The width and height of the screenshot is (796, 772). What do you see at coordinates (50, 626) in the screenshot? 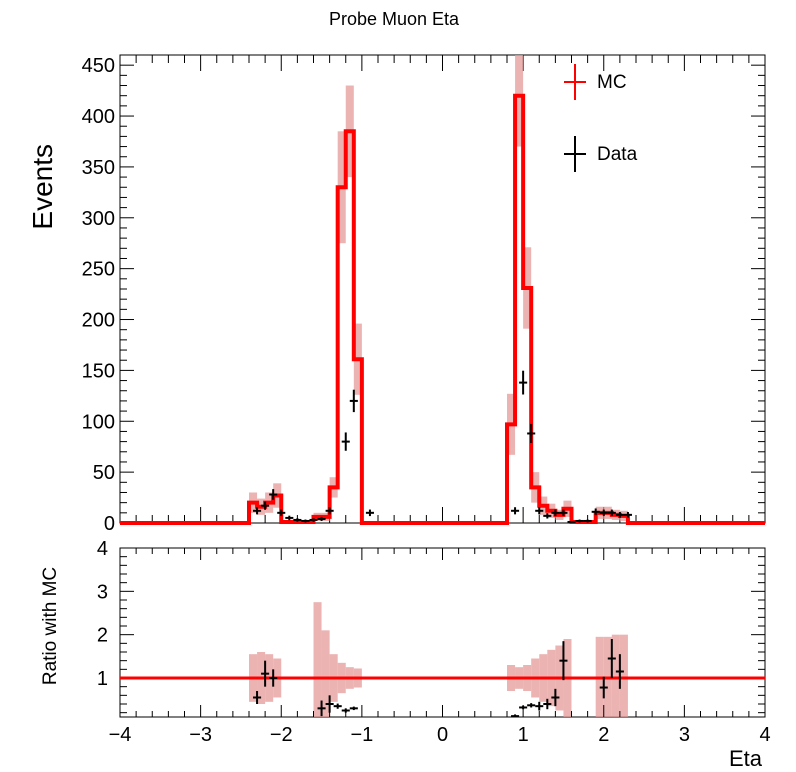
I see `ratio-y-axis-label: Ratio with MC` at bounding box center [50, 626].